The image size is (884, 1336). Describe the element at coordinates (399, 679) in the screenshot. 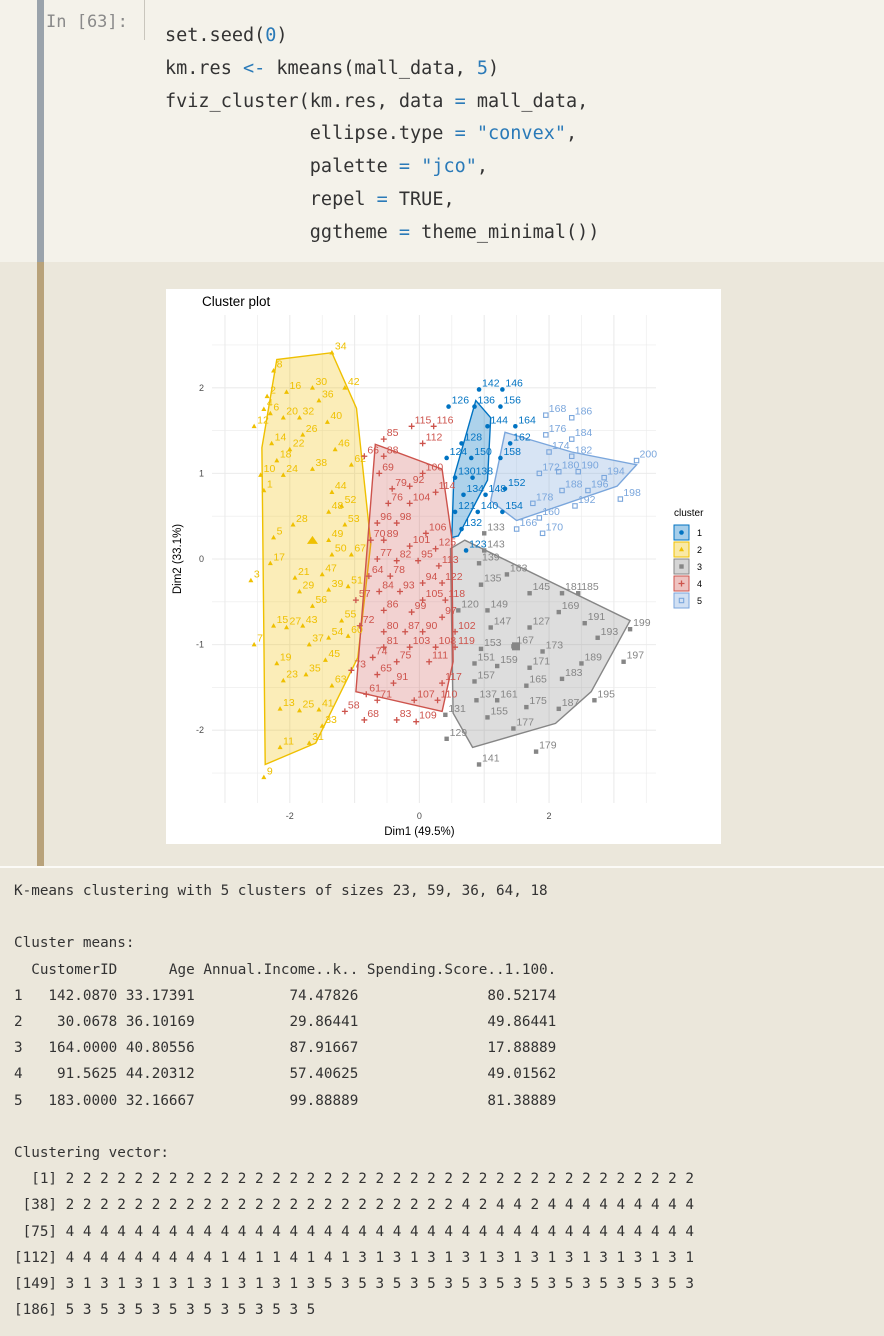

I see `data-point: 91` at that location.